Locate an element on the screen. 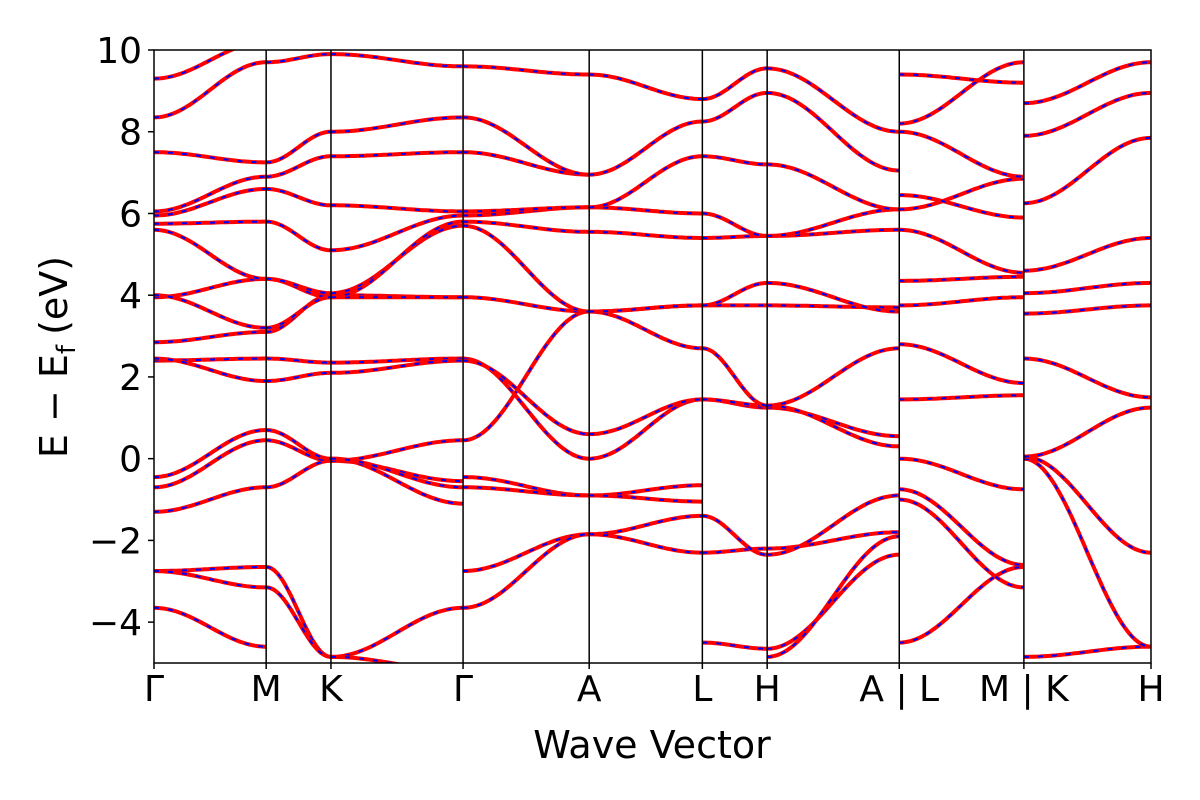 The image size is (1200, 800). band-line-seg3-b0 is located at coordinates (526, 552).